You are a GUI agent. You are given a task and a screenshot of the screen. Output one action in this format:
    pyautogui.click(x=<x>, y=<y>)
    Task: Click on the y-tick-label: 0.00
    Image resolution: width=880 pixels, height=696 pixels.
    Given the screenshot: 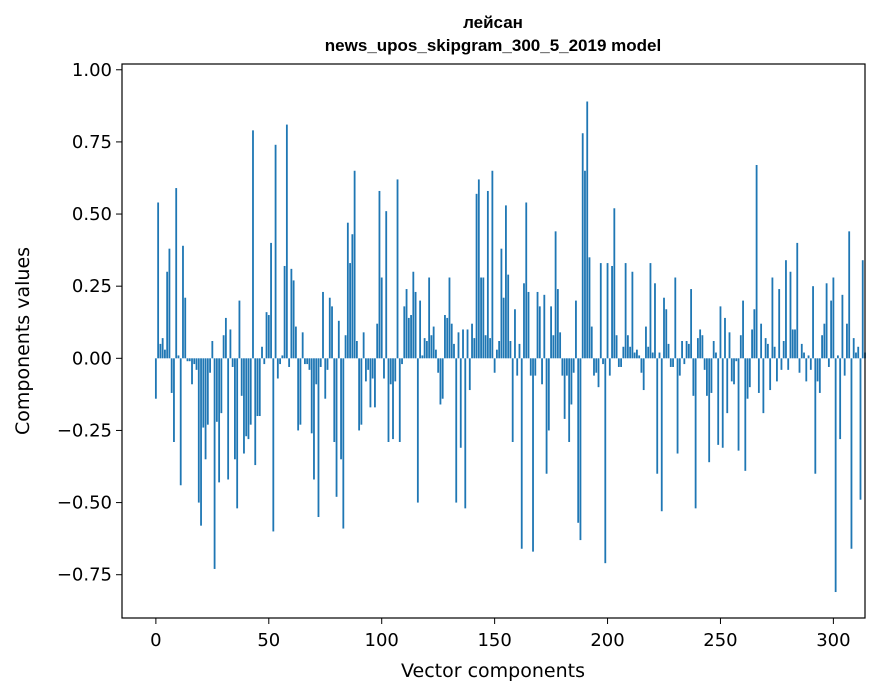 What is the action you would take?
    pyautogui.click(x=92, y=358)
    